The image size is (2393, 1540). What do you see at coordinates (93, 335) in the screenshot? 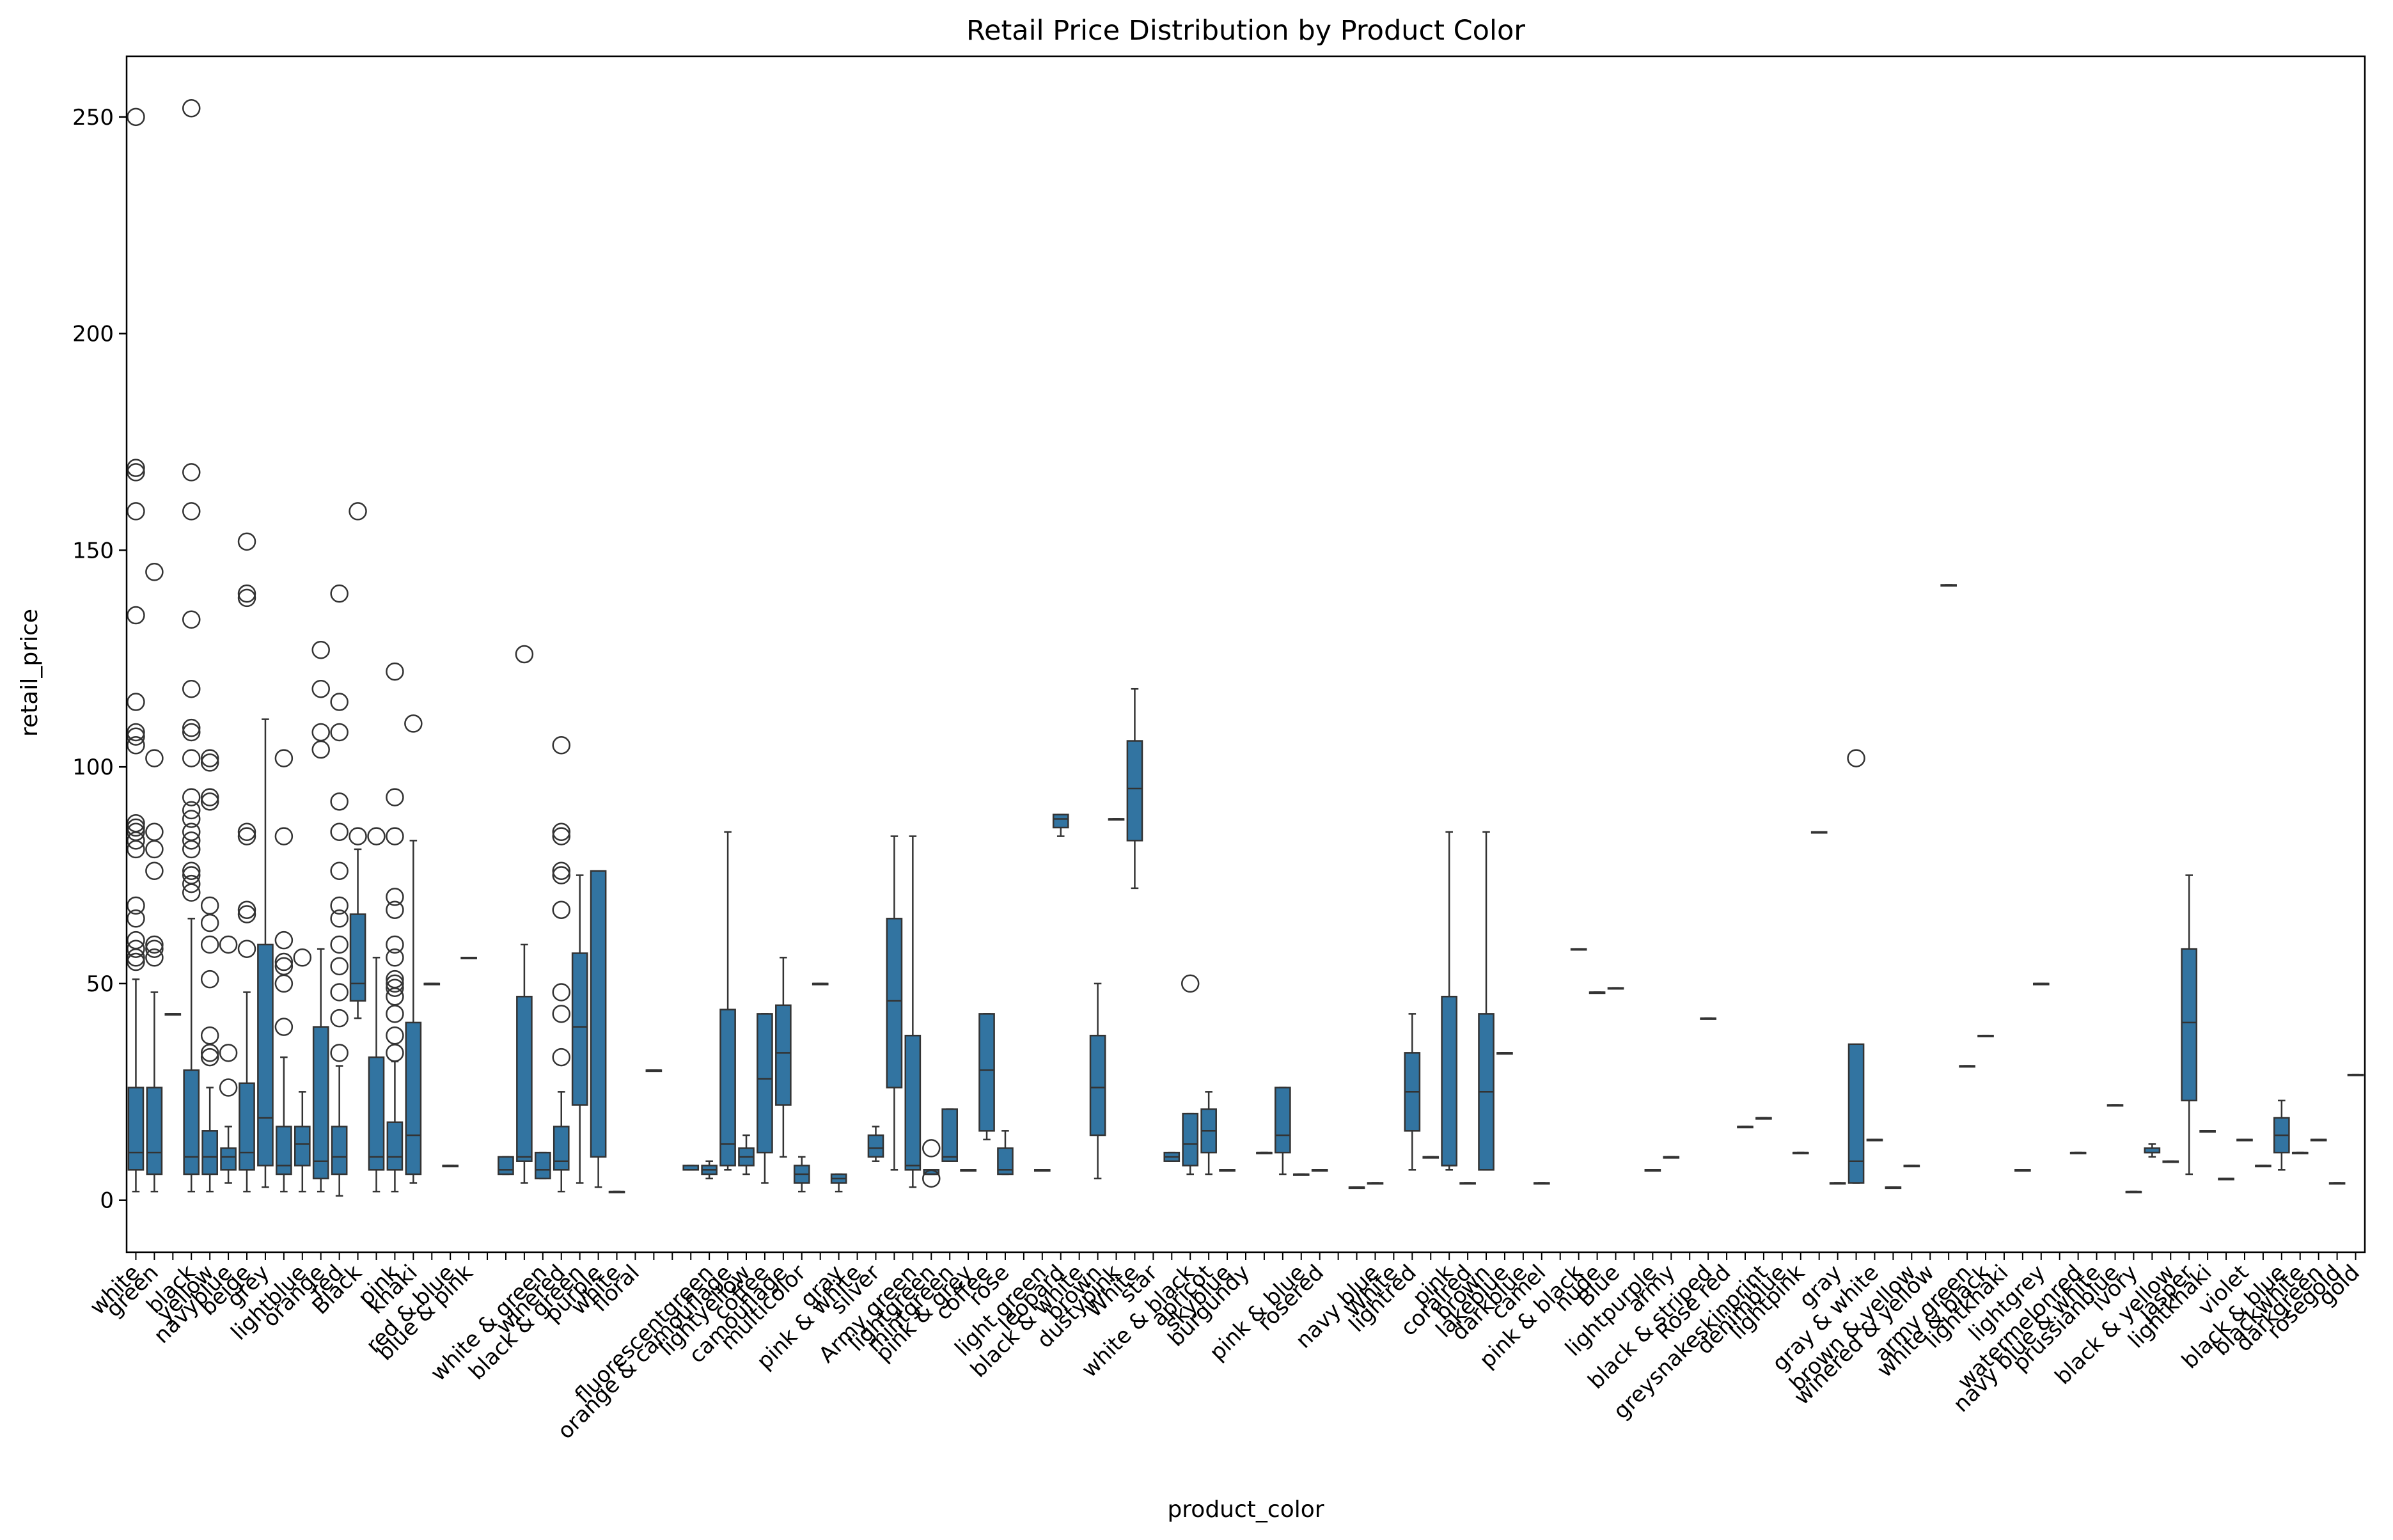
I see `y-tick-label: 200` at bounding box center [93, 335].